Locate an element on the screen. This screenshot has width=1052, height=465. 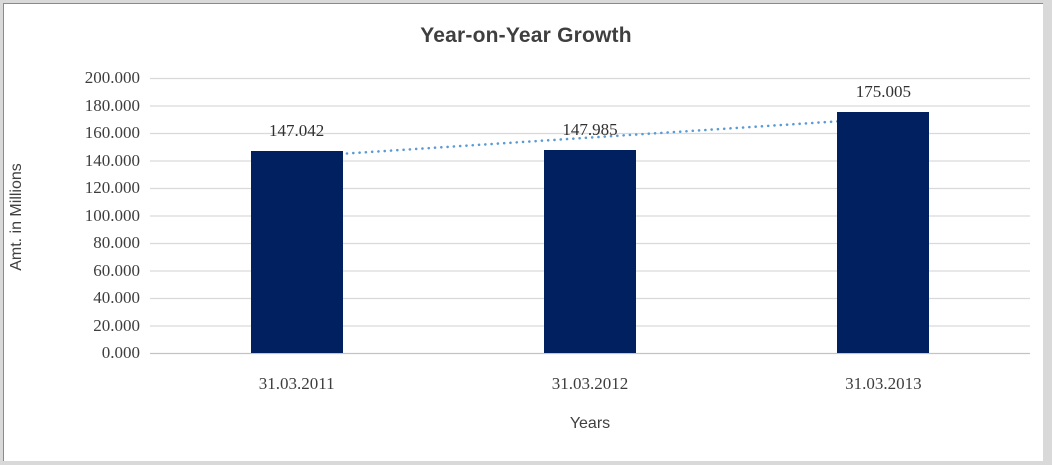
y-tick-label: 60.000 is located at coordinates (116, 270).